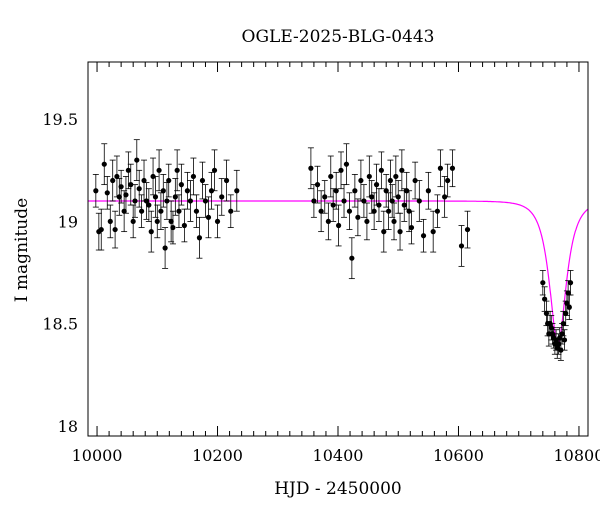 The height and width of the screenshot is (512, 600). What do you see at coordinates (338, 489) in the screenshot?
I see `x-axis-label: HJD - 2450000` at bounding box center [338, 489].